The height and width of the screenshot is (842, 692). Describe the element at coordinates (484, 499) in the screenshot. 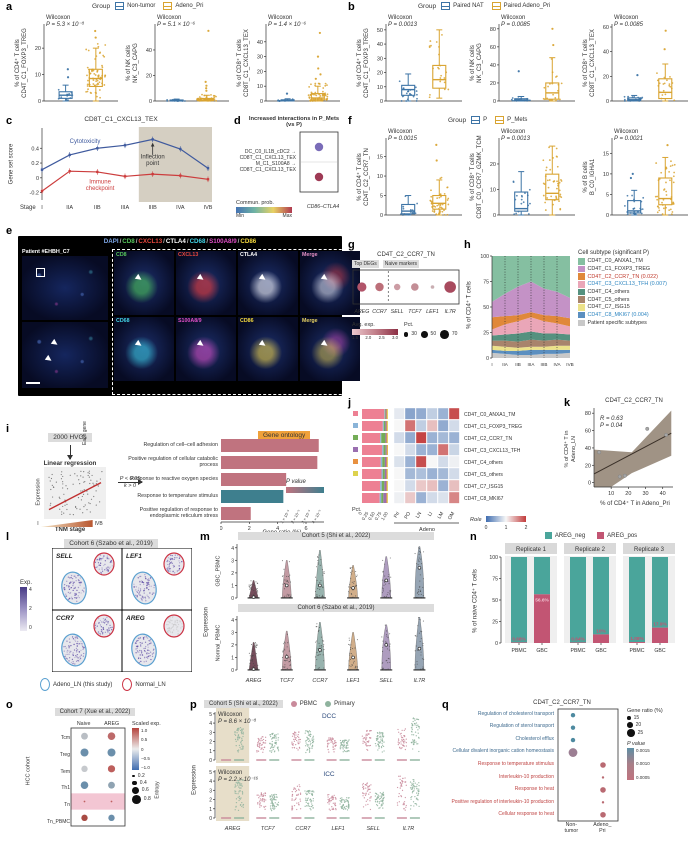

I see `svg-text: CD4T_C8_MKI67` at that location.